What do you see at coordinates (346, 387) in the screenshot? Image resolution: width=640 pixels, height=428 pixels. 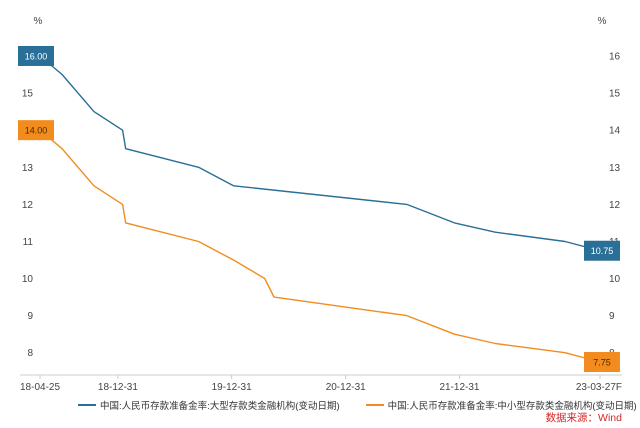 I see `x-tick-label: 20-12-31` at bounding box center [346, 387].